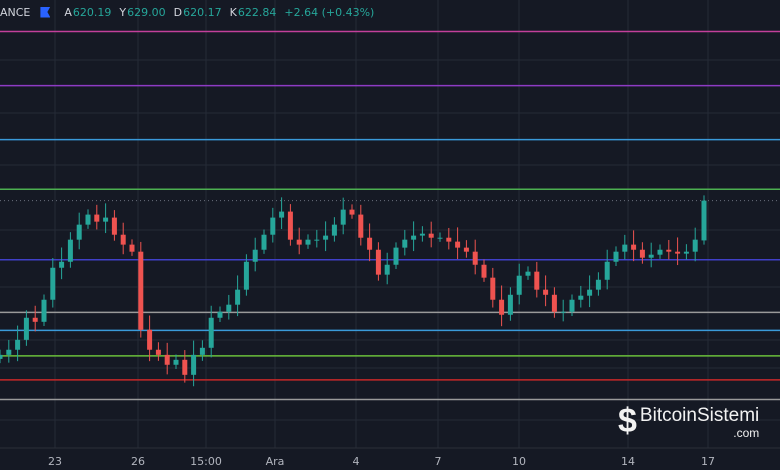 The width and height of the screenshot is (780, 470). What do you see at coordinates (257, 12) in the screenshot?
I see `close-value: 622.84` at bounding box center [257, 12].